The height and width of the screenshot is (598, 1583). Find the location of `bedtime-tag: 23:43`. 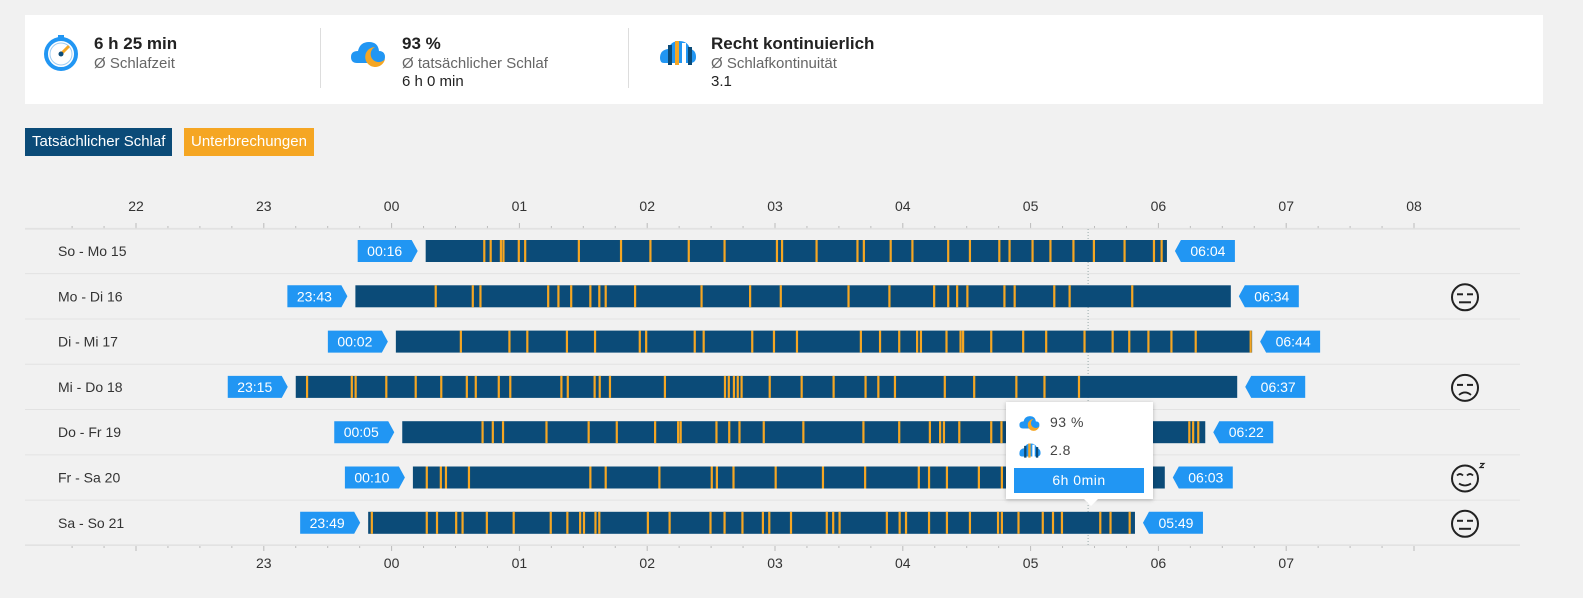

bedtime-tag: 23:43 is located at coordinates (317, 296).